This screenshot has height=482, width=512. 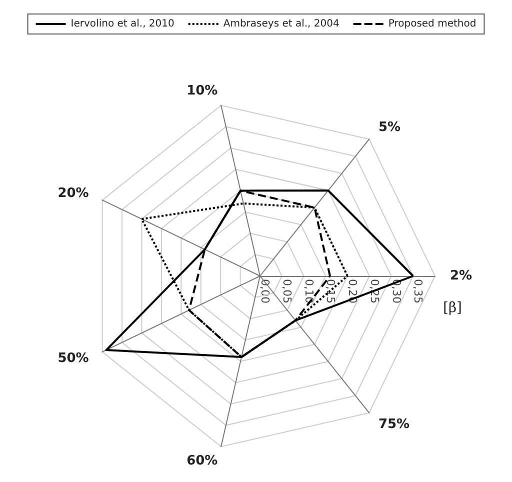 What do you see at coordinates (281, 24) in the screenshot?
I see `legend-label: Ambraseys et al., 2004` at bounding box center [281, 24].